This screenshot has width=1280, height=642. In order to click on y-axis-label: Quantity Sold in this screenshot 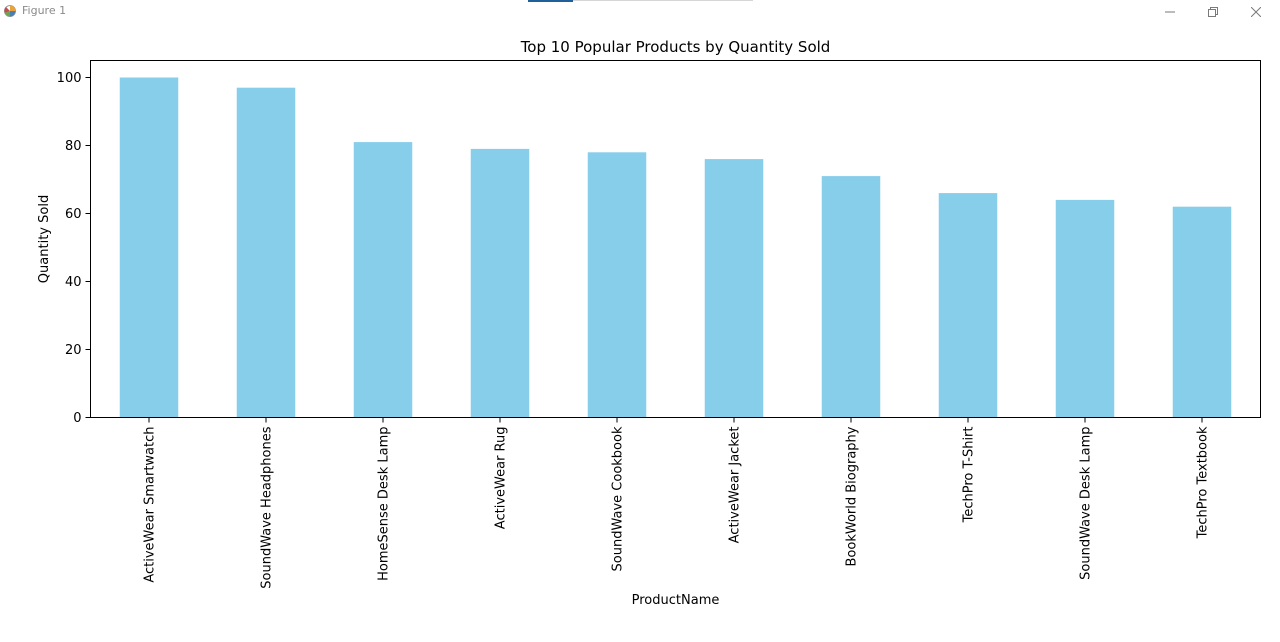, I will do `click(44, 239)`.